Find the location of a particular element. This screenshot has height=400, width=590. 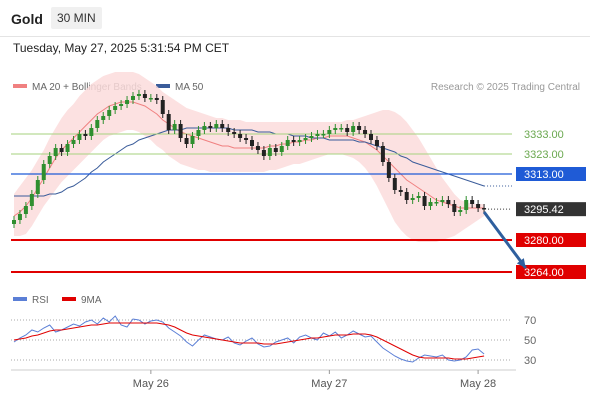

rsi-tick-label: 70 is located at coordinates (530, 321).